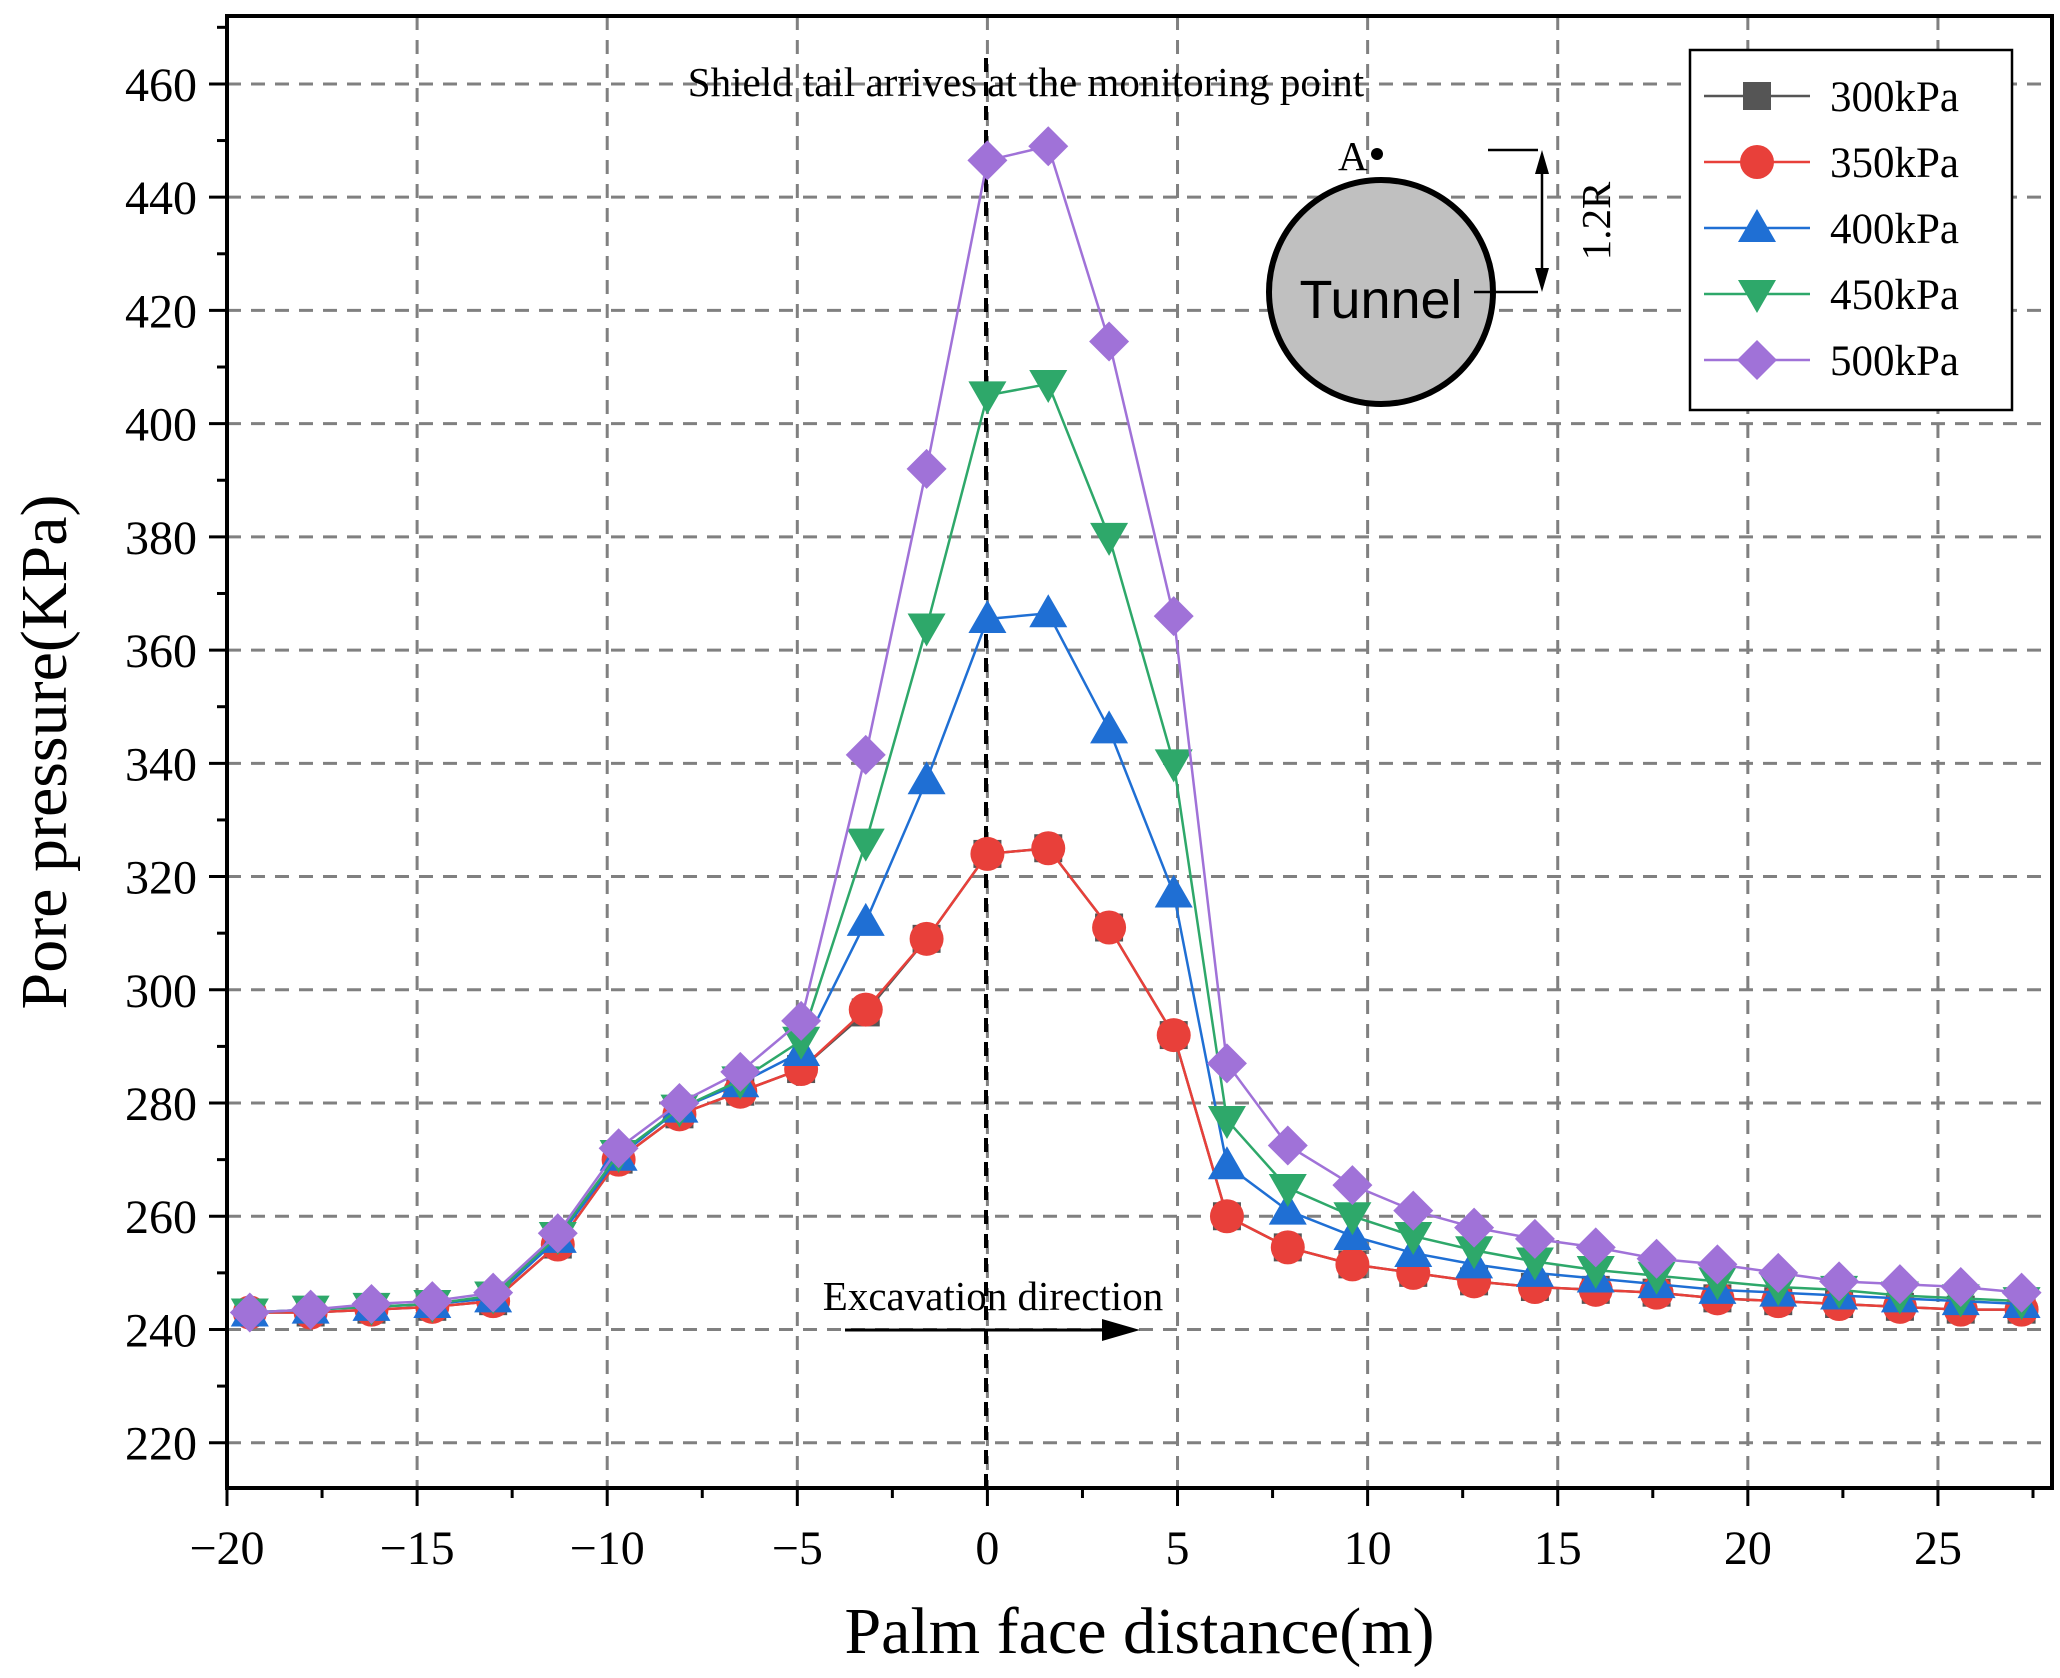 This screenshot has width=2060, height=1678. I want to click on x-tick-label: −20, so click(226, 1548).